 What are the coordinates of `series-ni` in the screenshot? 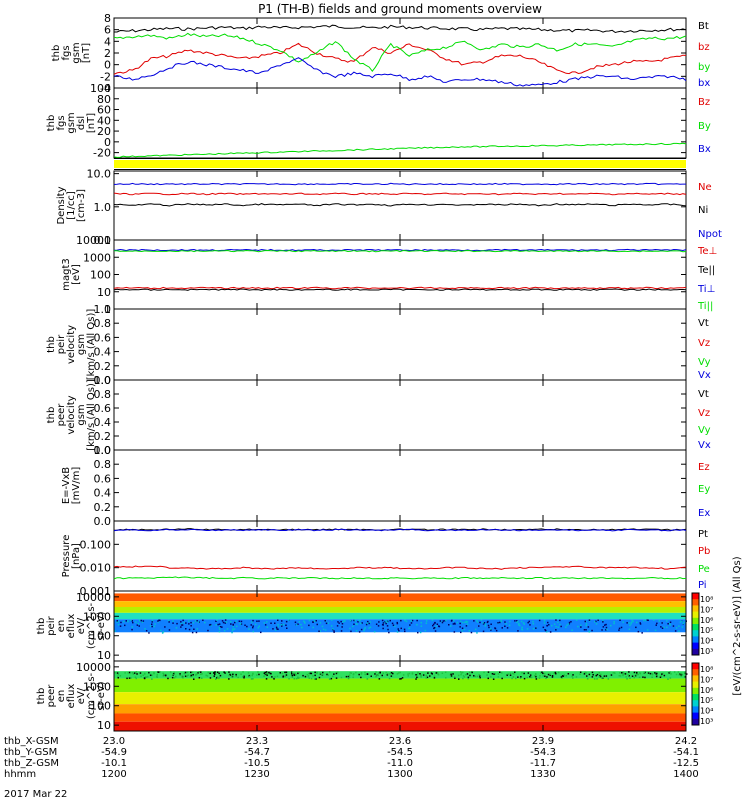 It's located at (400, 205).